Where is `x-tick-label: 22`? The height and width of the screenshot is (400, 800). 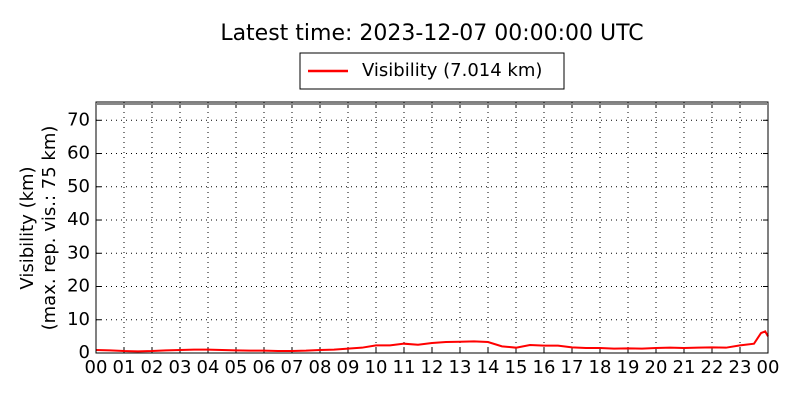
x-tick-label: 22 is located at coordinates (712, 367).